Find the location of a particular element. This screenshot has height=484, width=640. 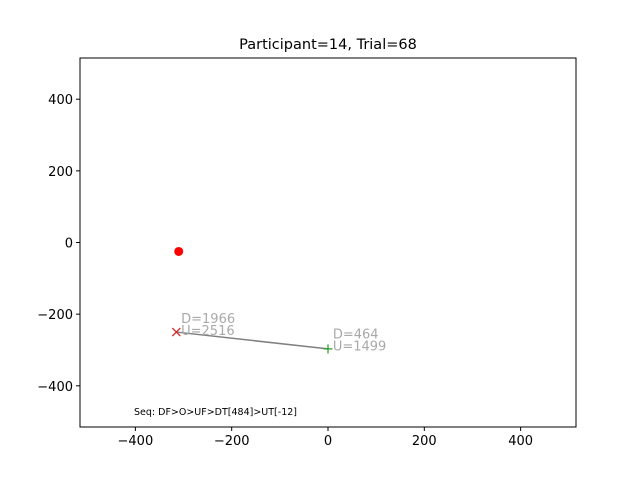

x-tick-label: 200 is located at coordinates (424, 441).